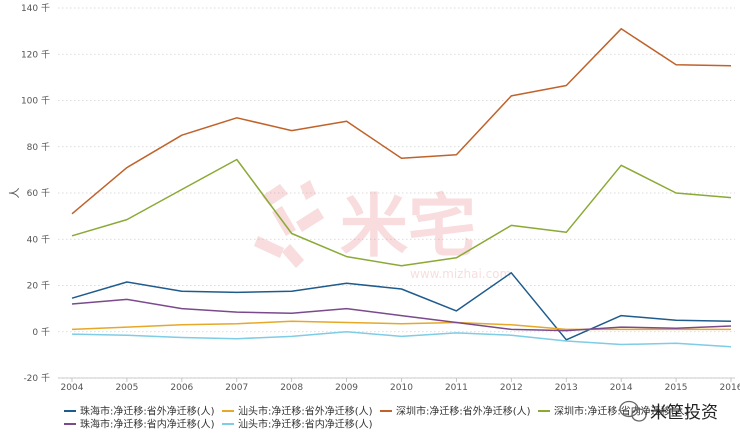 The image size is (740, 444). What do you see at coordinates (346, 388) in the screenshot?
I see `x-tick-label: 2009` at bounding box center [346, 388].